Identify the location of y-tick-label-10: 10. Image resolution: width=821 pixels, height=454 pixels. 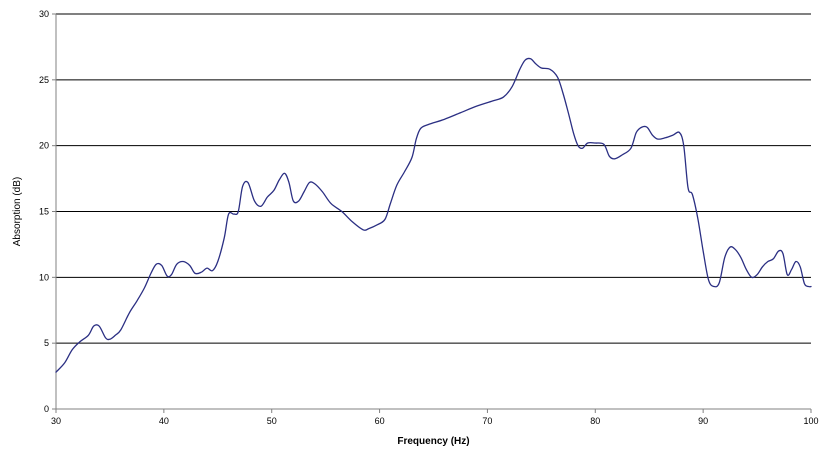
(44, 277).